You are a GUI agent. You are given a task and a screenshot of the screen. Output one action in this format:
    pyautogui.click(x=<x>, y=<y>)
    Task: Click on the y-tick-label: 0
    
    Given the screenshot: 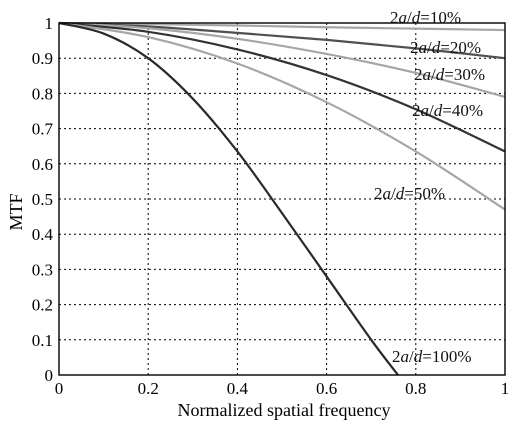 What is the action you would take?
    pyautogui.click(x=49, y=375)
    